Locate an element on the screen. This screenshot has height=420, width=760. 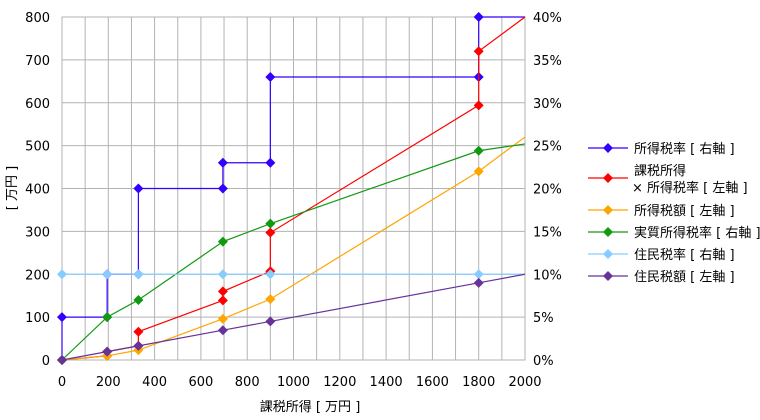
legend-label: 住民税率 [ 右軸 ] is located at coordinates (684, 255).